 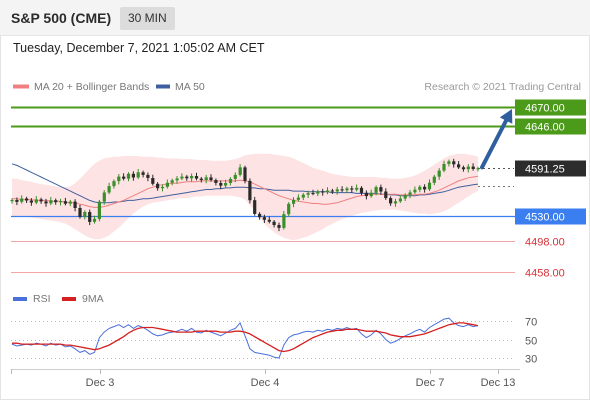 I want to click on forecast-arrow, so click(x=496, y=139).